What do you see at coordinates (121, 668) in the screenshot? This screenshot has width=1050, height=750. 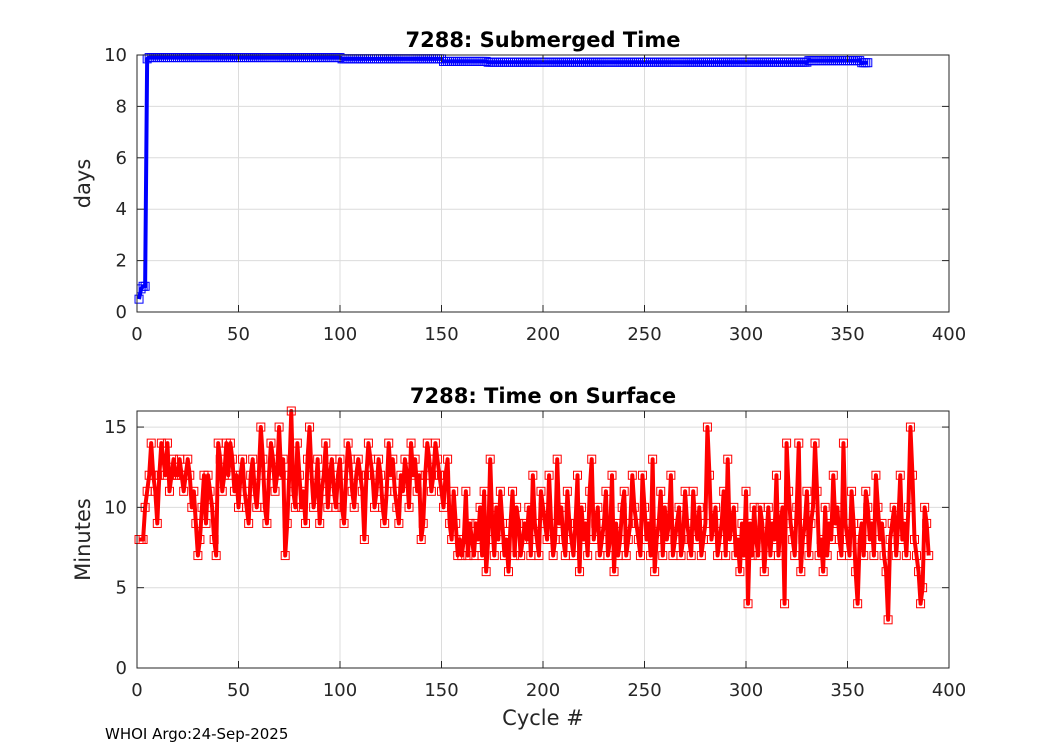 I see `y-tick-label: 0` at bounding box center [121, 668].